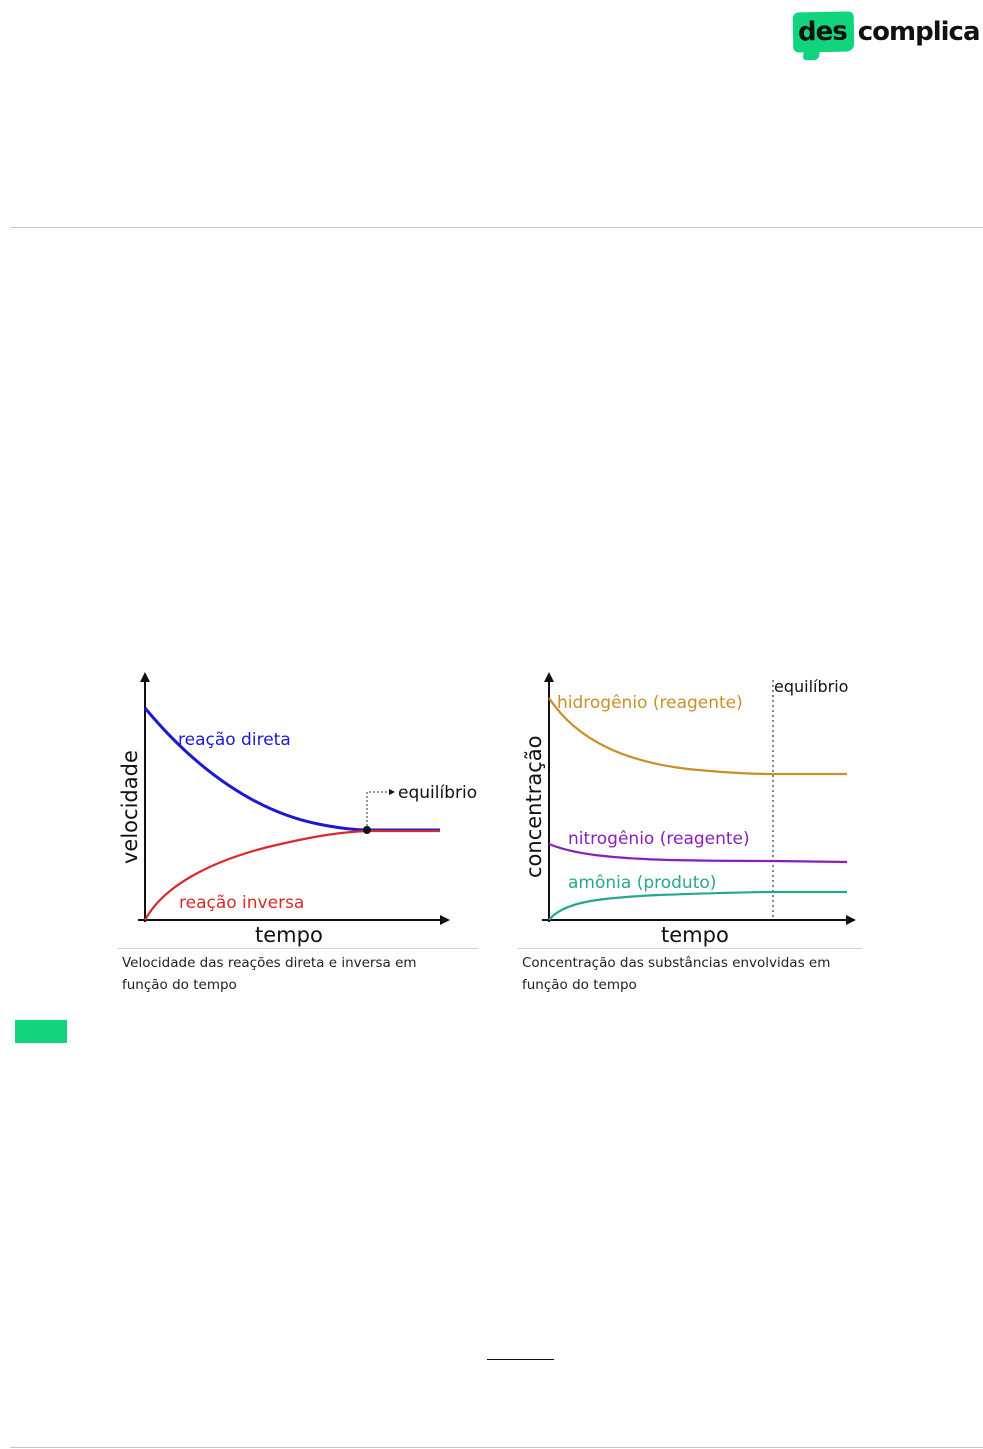  Describe the element at coordinates (292, 875) in the screenshot. I see `series-inverse-line` at that location.